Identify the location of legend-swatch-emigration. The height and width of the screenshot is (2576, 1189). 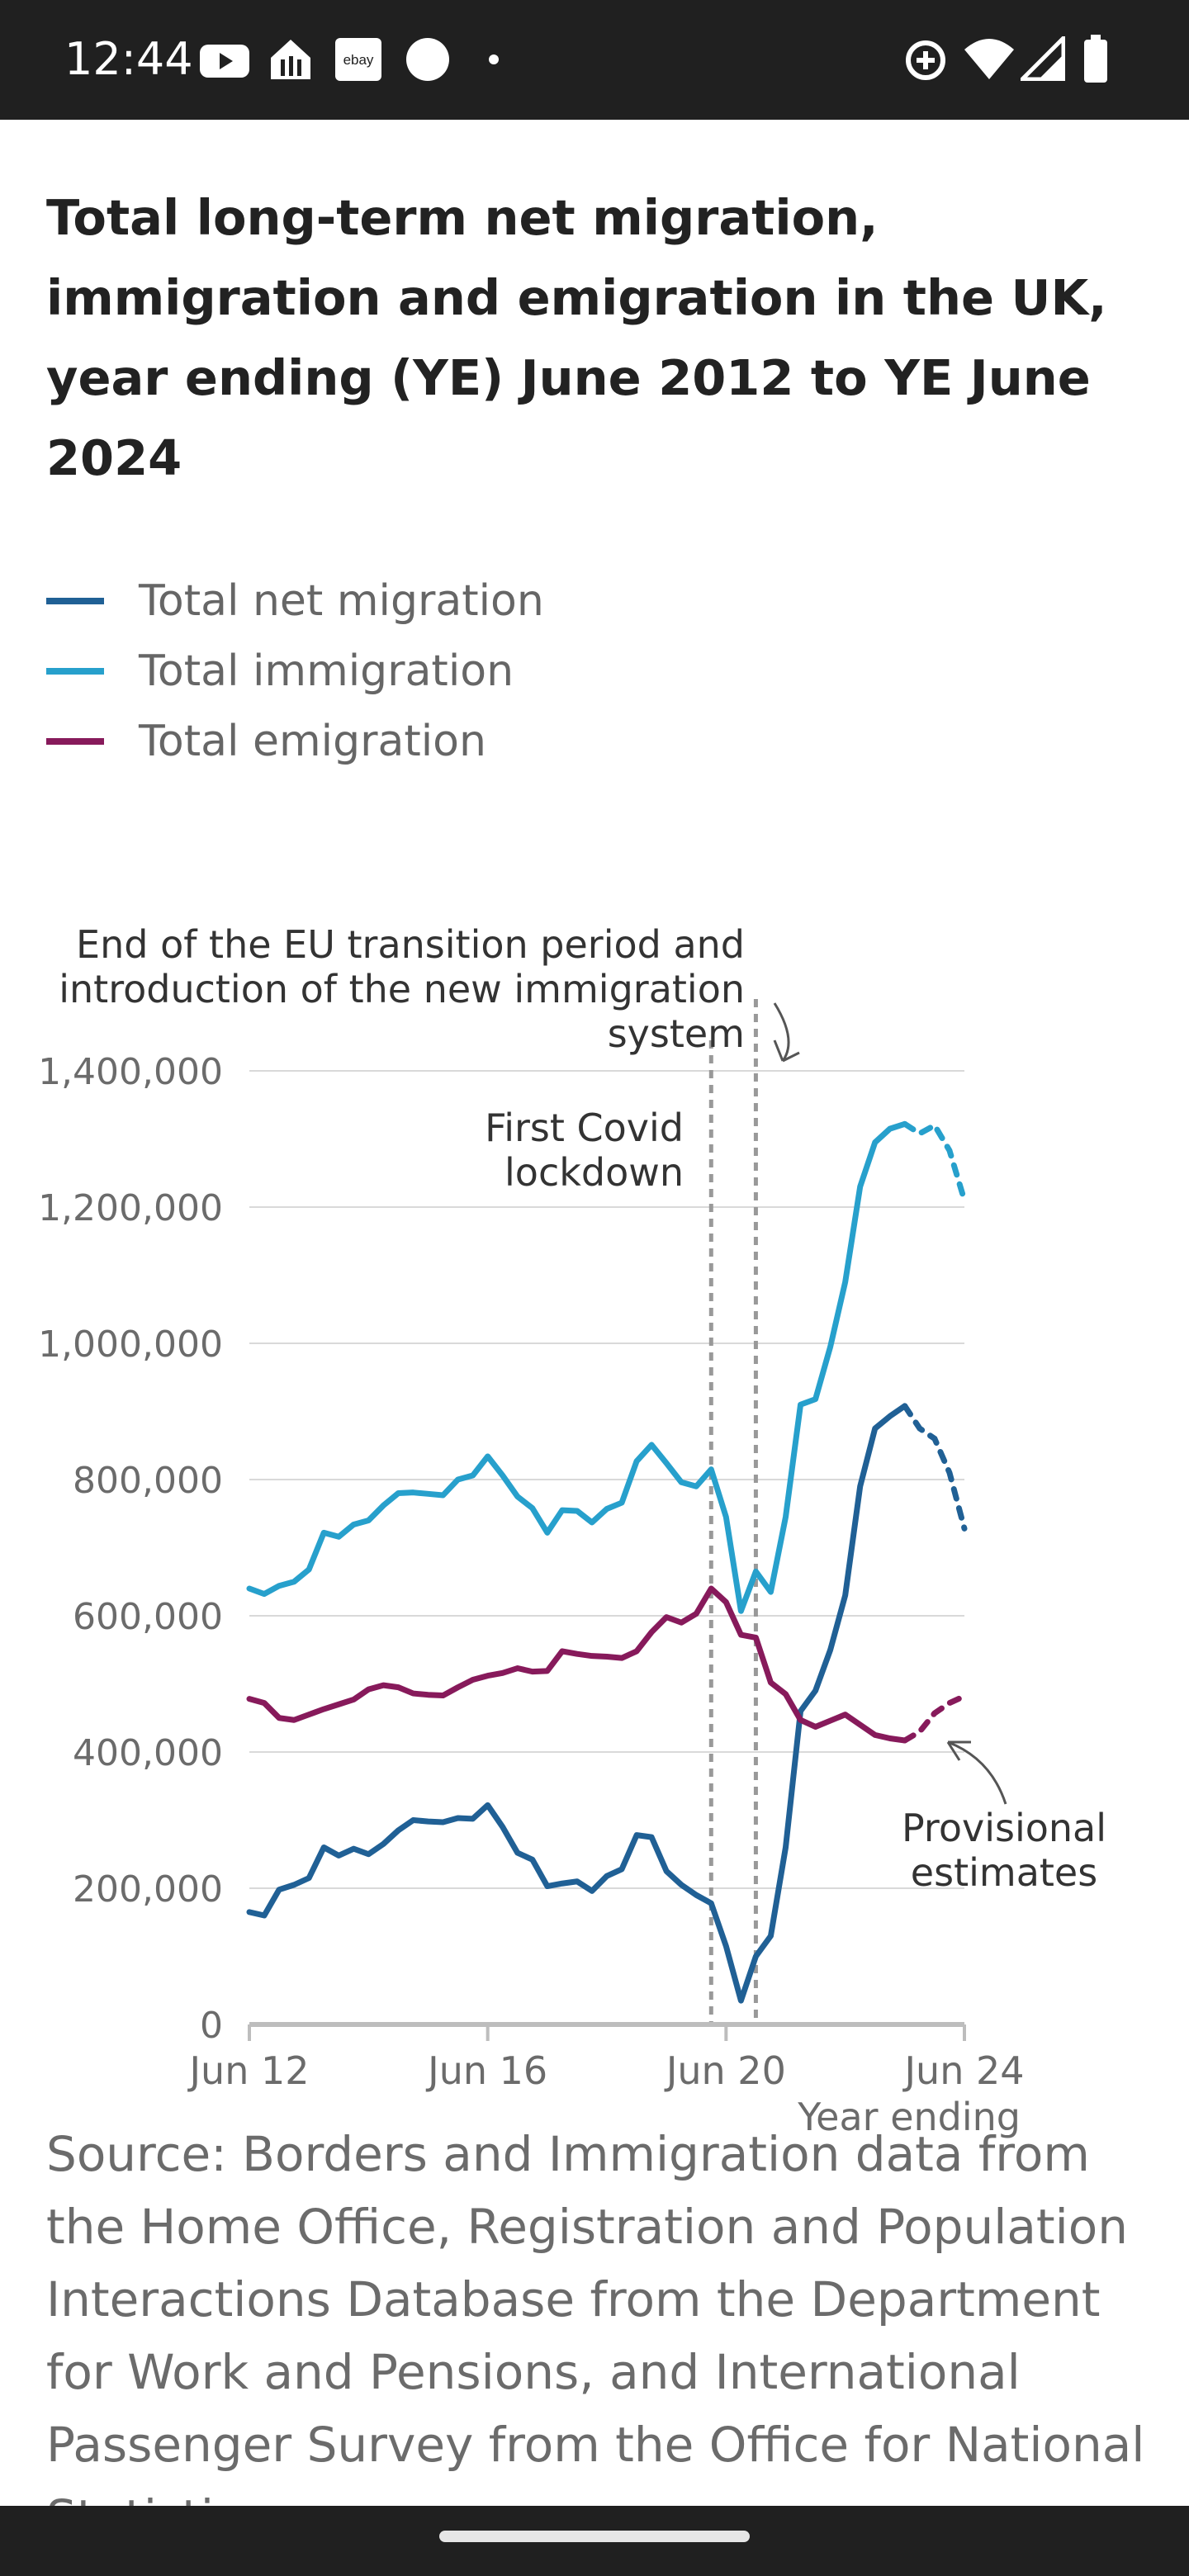
(75, 741).